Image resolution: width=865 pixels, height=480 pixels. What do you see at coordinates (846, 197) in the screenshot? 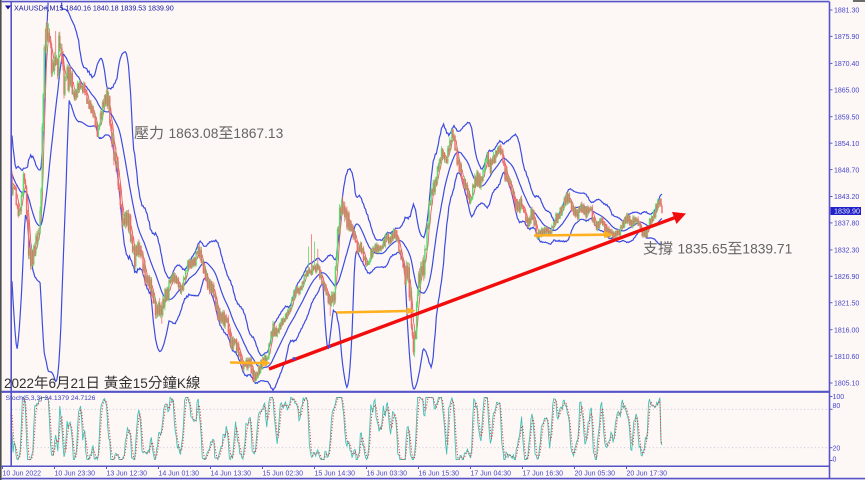
I see `svg-text: 1843.20` at bounding box center [846, 197].